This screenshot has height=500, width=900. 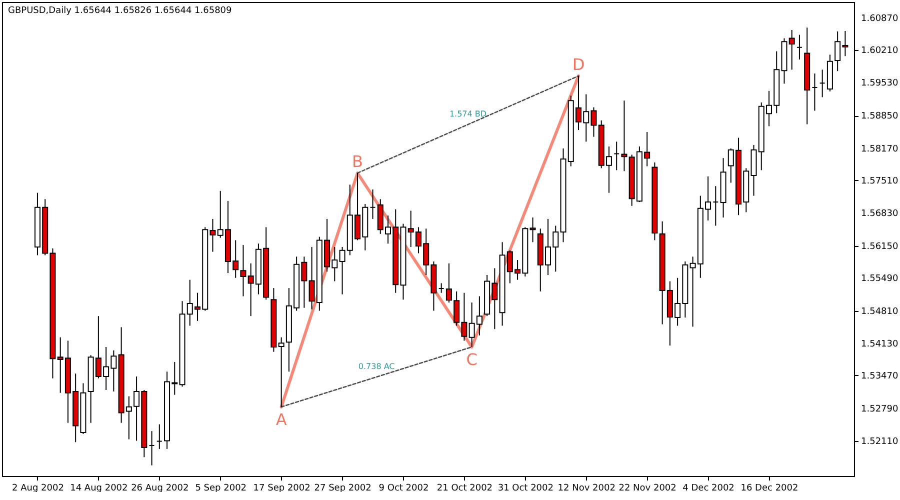 What do you see at coordinates (879, 149) in the screenshot?
I see `y-tick-label: 1.58170` at bounding box center [879, 149].